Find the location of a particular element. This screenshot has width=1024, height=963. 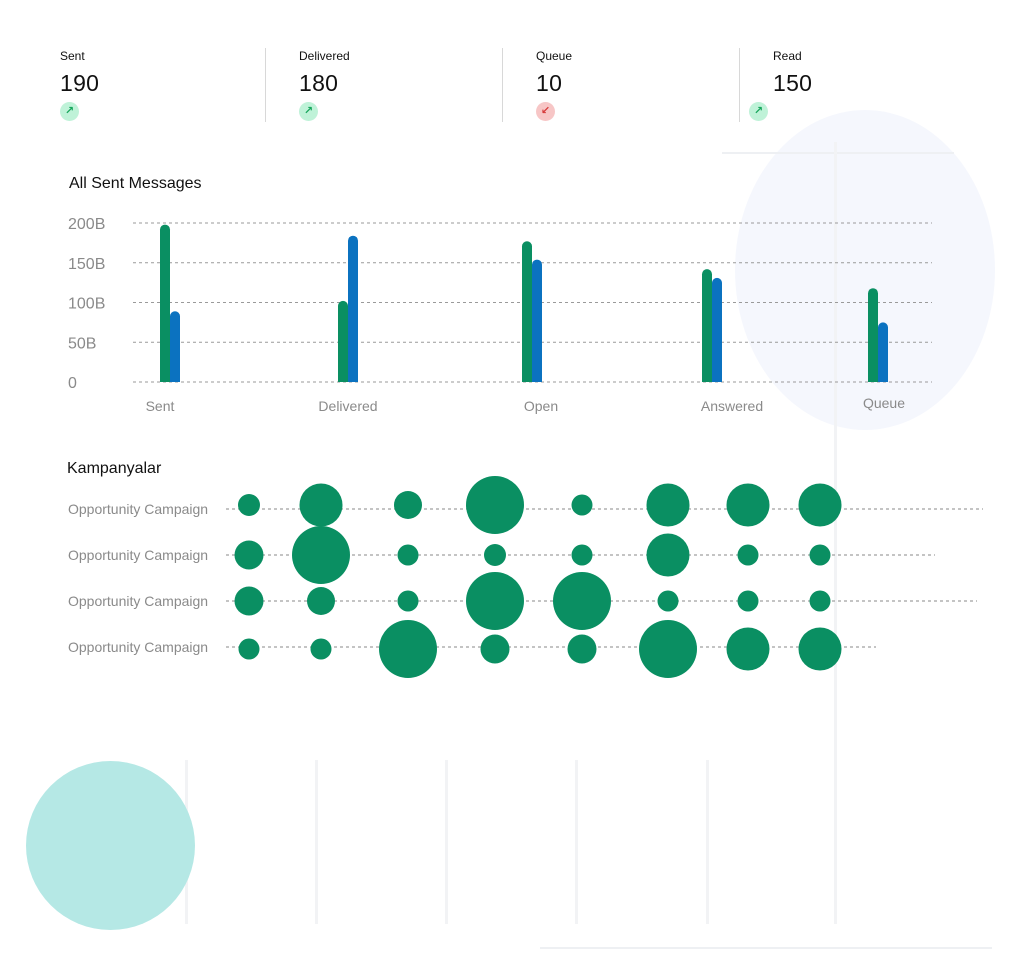

x-tick-label: Answered is located at coordinates (732, 406).